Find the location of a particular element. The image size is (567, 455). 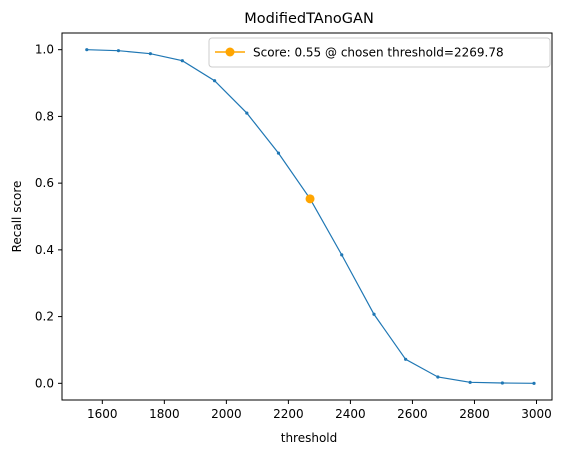

legend-frame is located at coordinates (379, 52).